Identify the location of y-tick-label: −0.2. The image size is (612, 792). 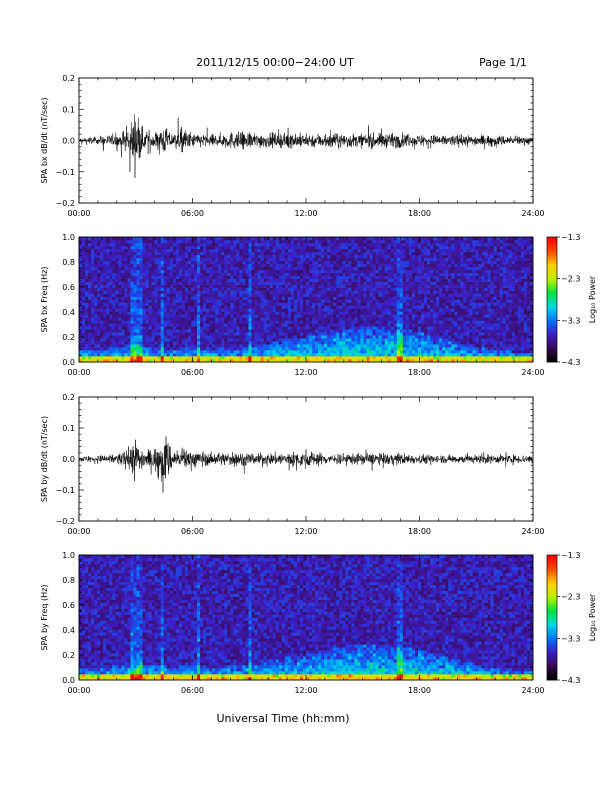
(65, 203).